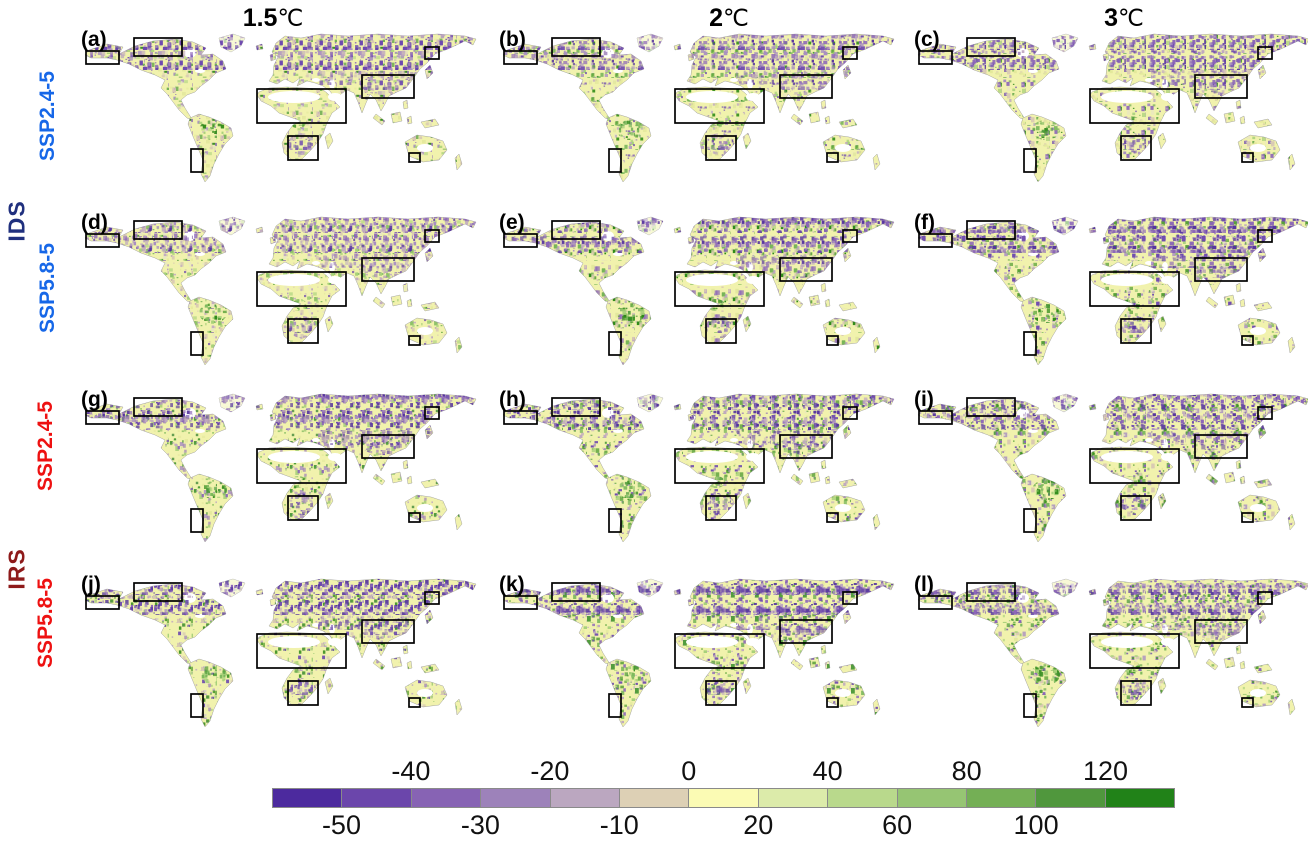 The image size is (1308, 848). What do you see at coordinates (897, 825) in the screenshot?
I see `colorbar-tick-60: 60` at bounding box center [897, 825].